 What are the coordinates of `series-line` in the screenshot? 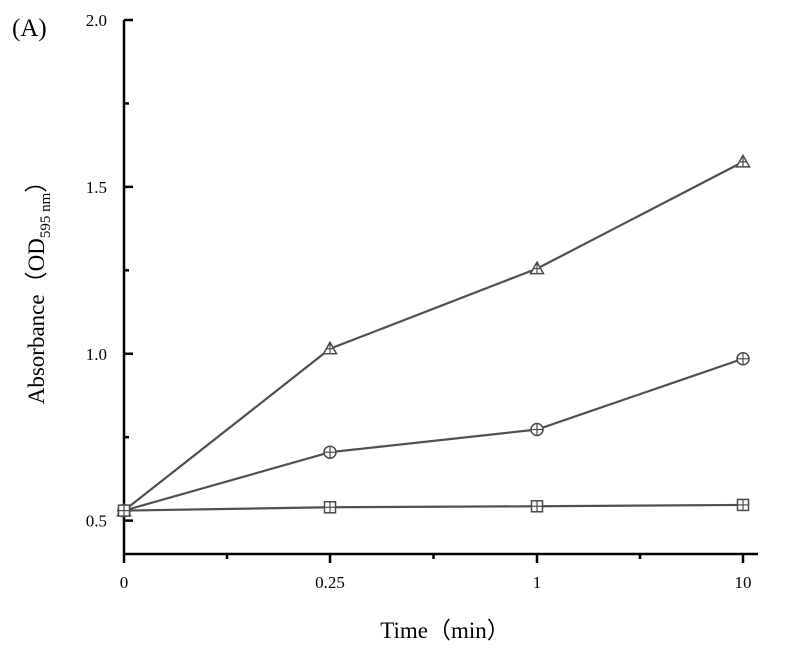 It's located at (433, 507).